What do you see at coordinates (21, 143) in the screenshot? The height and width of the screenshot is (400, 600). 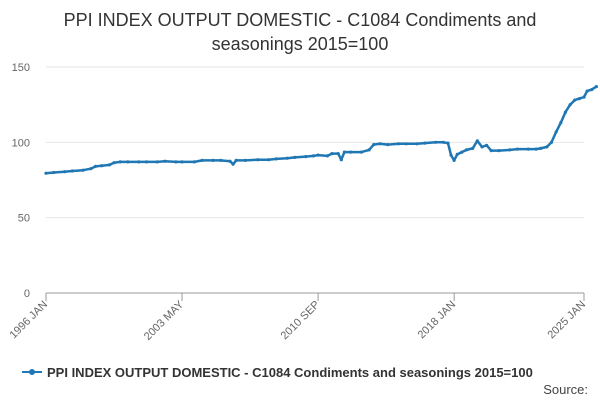 I see `y-tick-label: 100` at bounding box center [21, 143].